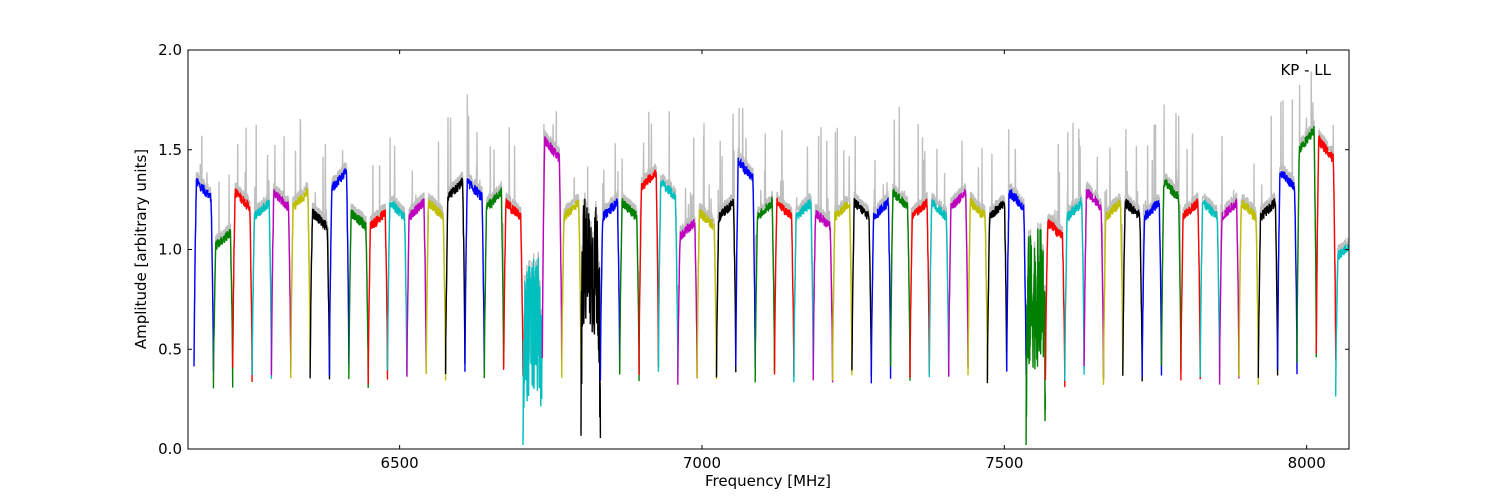  Describe the element at coordinates (170, 50) in the screenshot. I see `y-tick-label: 2.0` at that location.